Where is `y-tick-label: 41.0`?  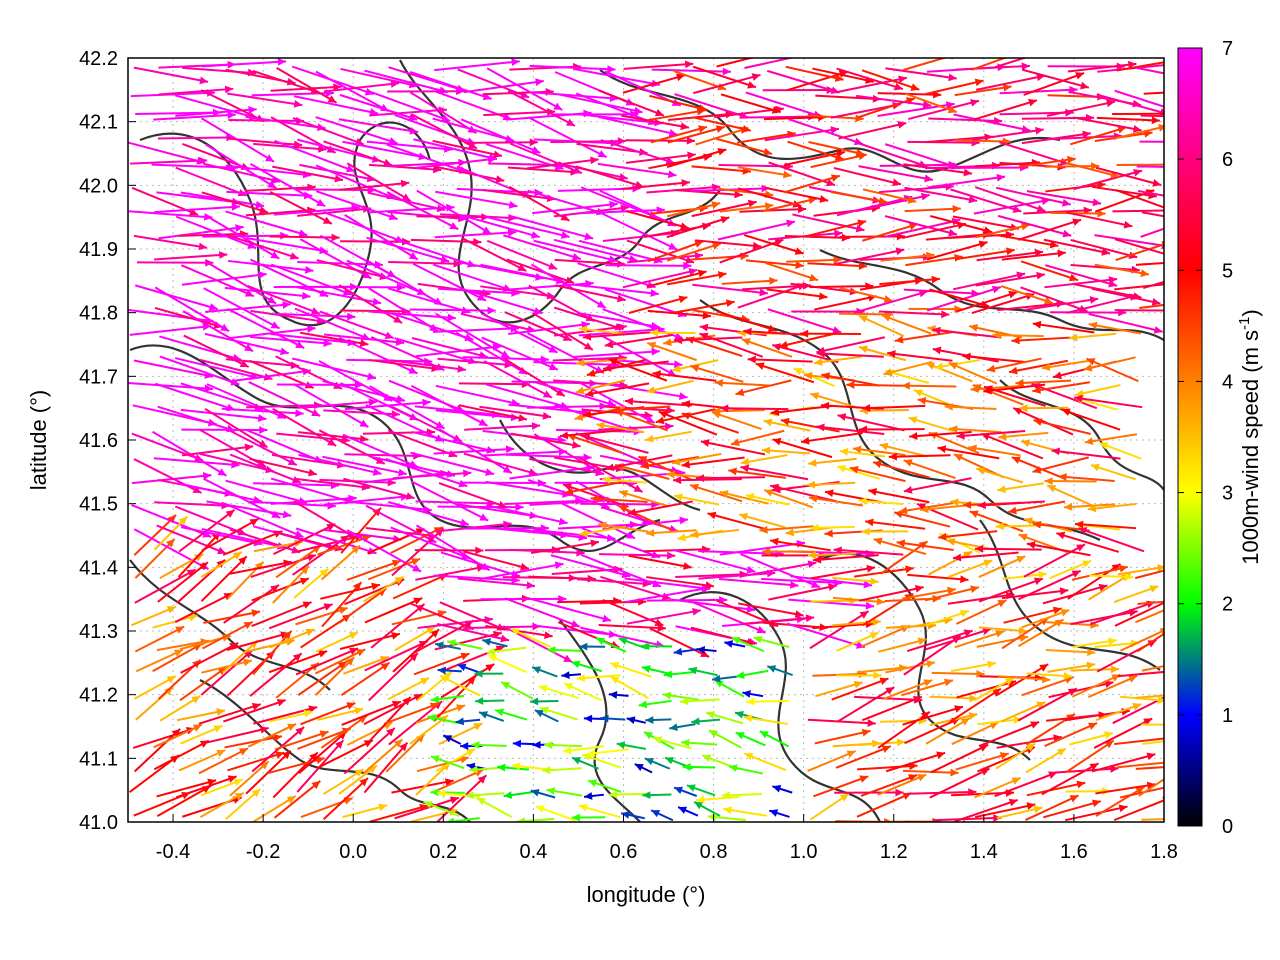
y-tick-label: 41.0 is located at coordinates (98, 823).